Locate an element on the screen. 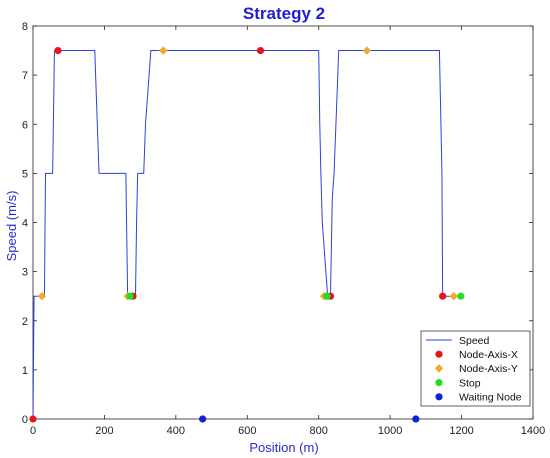 Image resolution: width=550 pixels, height=458 pixels. y-tick-label: 6 is located at coordinates (25, 125).